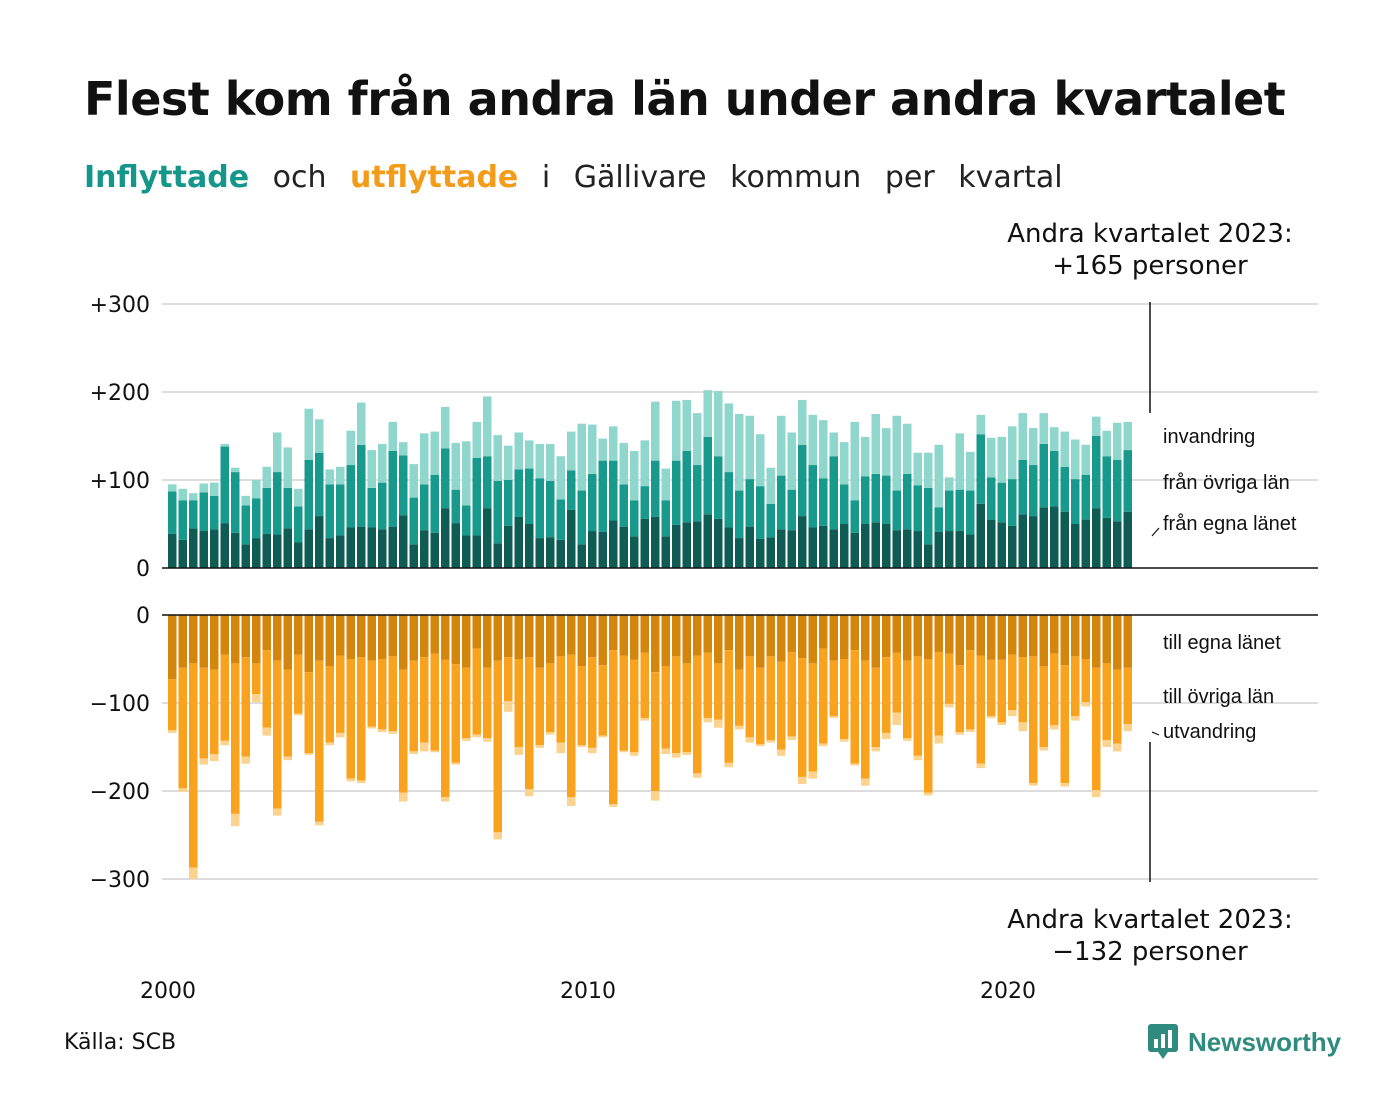 This screenshot has width=1400, height=1120. I want to click on y-tick-label: −200, so click(120, 792).